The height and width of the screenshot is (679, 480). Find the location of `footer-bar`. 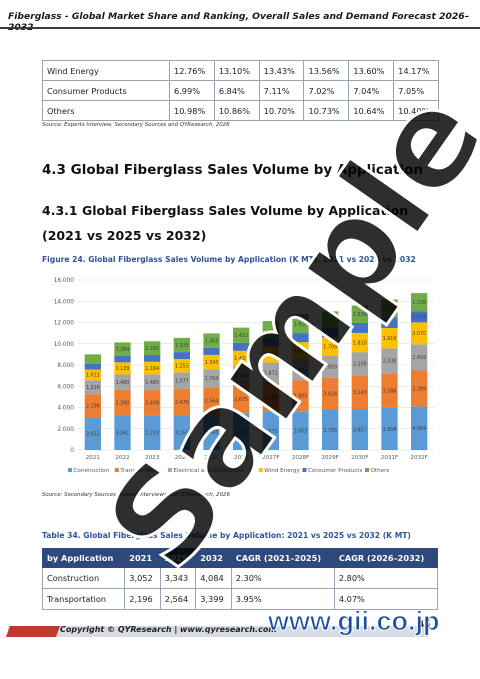

footer-bar is located at coordinates (218, 631).